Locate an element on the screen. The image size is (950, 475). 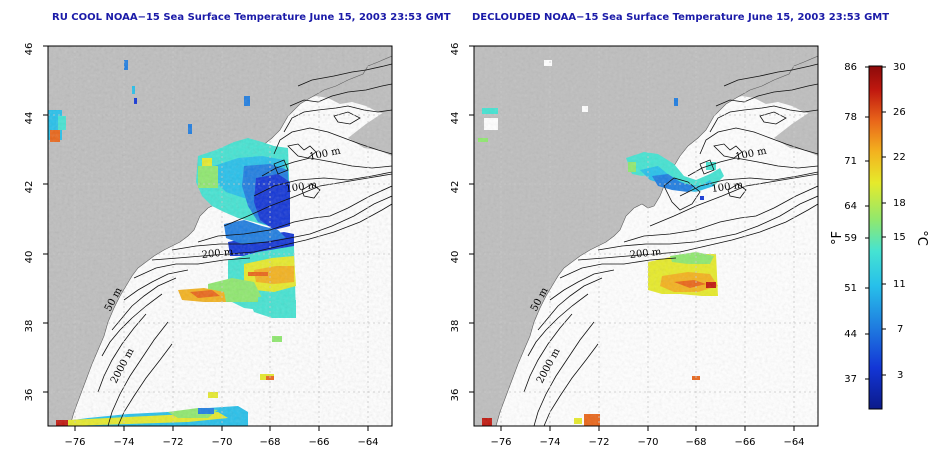
fahrenheit-tick: 37 is located at coordinates (850, 379).